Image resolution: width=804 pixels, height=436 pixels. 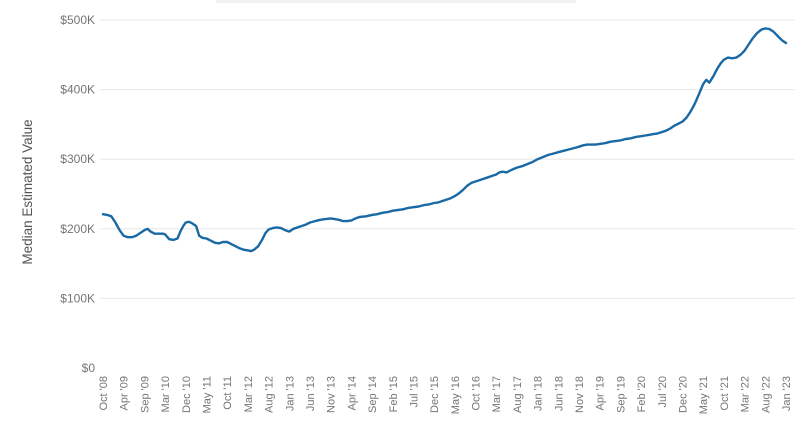 What do you see at coordinates (642, 394) in the screenshot?
I see `x-tick-label: Feb '20` at bounding box center [642, 394].